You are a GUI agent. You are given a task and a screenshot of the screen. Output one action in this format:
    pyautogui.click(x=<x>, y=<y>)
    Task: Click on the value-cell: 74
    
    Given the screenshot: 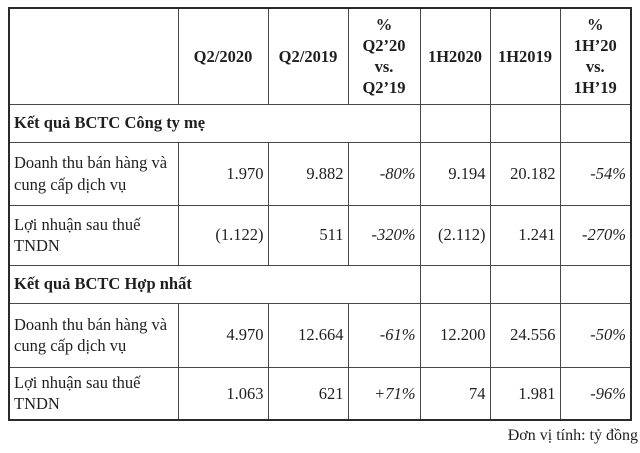 What is the action you would take?
    pyautogui.click(x=455, y=393)
    